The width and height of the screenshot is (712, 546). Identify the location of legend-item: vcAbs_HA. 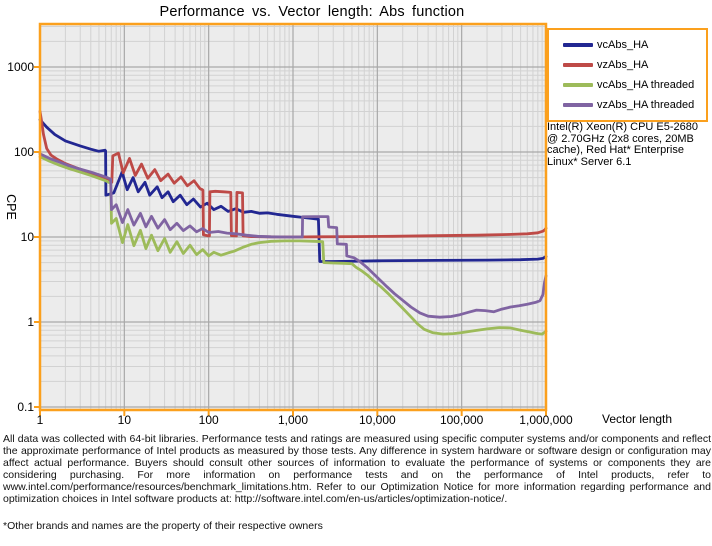
(627, 45).